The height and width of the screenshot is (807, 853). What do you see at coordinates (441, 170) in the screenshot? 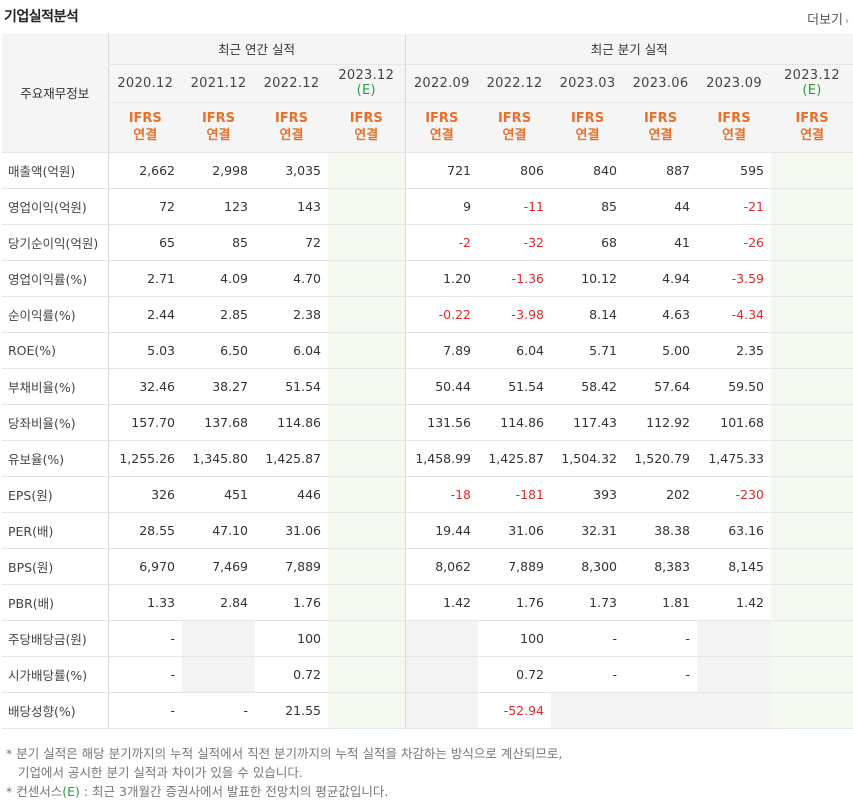
I see `value-cell: 721` at bounding box center [441, 170].